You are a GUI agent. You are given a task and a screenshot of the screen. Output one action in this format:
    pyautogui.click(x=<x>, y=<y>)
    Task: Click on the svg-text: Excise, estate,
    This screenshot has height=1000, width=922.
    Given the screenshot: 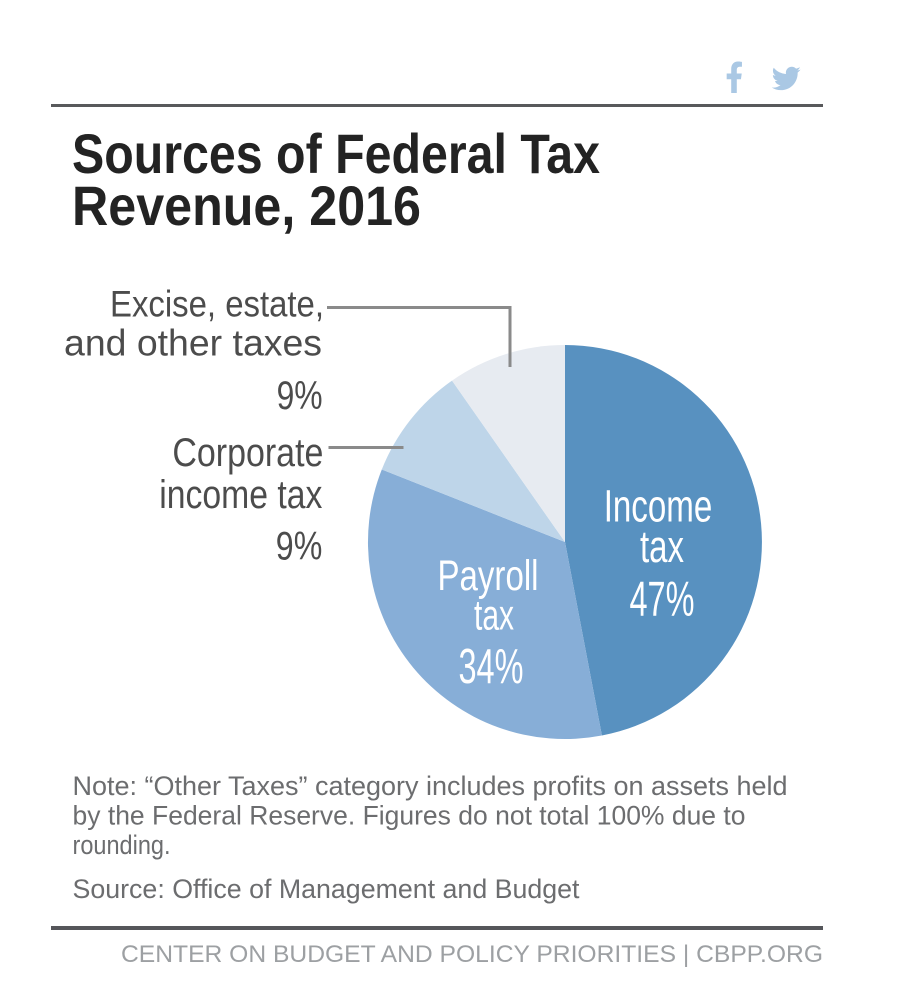 What is the action you would take?
    pyautogui.click(x=217, y=304)
    